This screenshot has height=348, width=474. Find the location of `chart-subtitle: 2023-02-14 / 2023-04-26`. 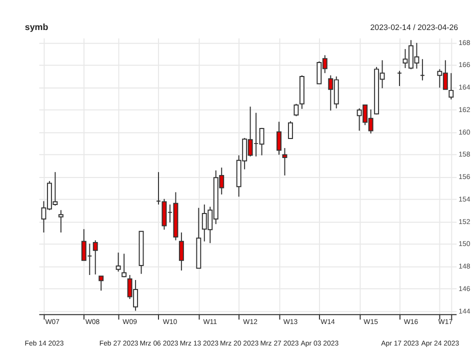

chart-subtitle: 2023-02-14 / 2023-04-26 is located at coordinates (414, 27).